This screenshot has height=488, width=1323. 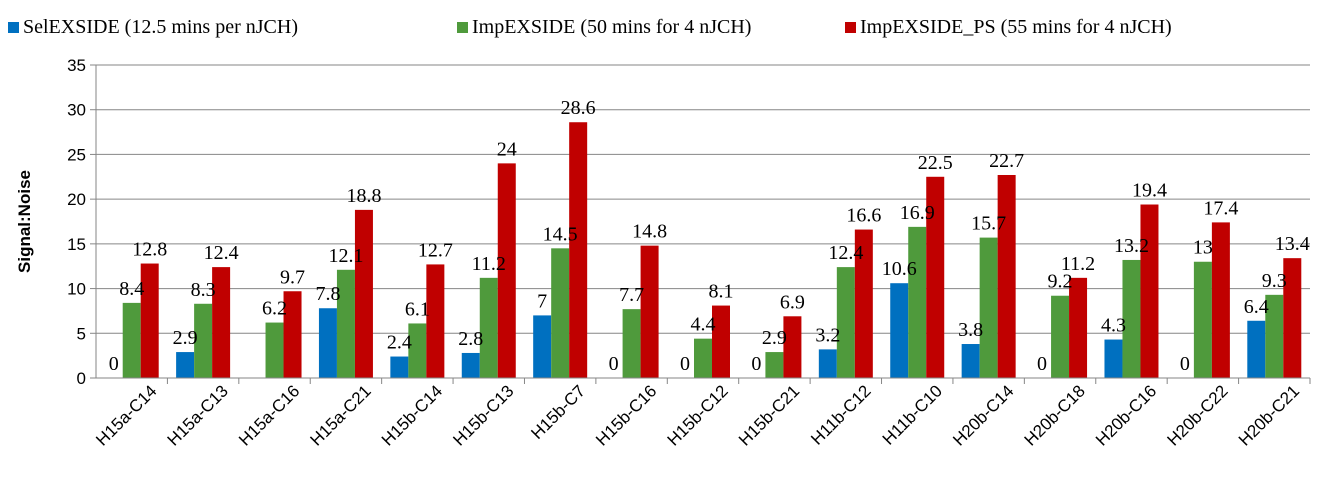 I want to click on x-category-label: H20b-C14, so click(x=983, y=415).